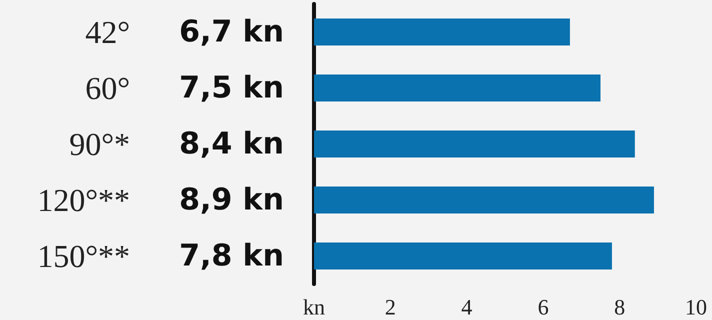  Describe the element at coordinates (83, 200) in the screenshot. I see `y-tick-label: 120°**` at that location.